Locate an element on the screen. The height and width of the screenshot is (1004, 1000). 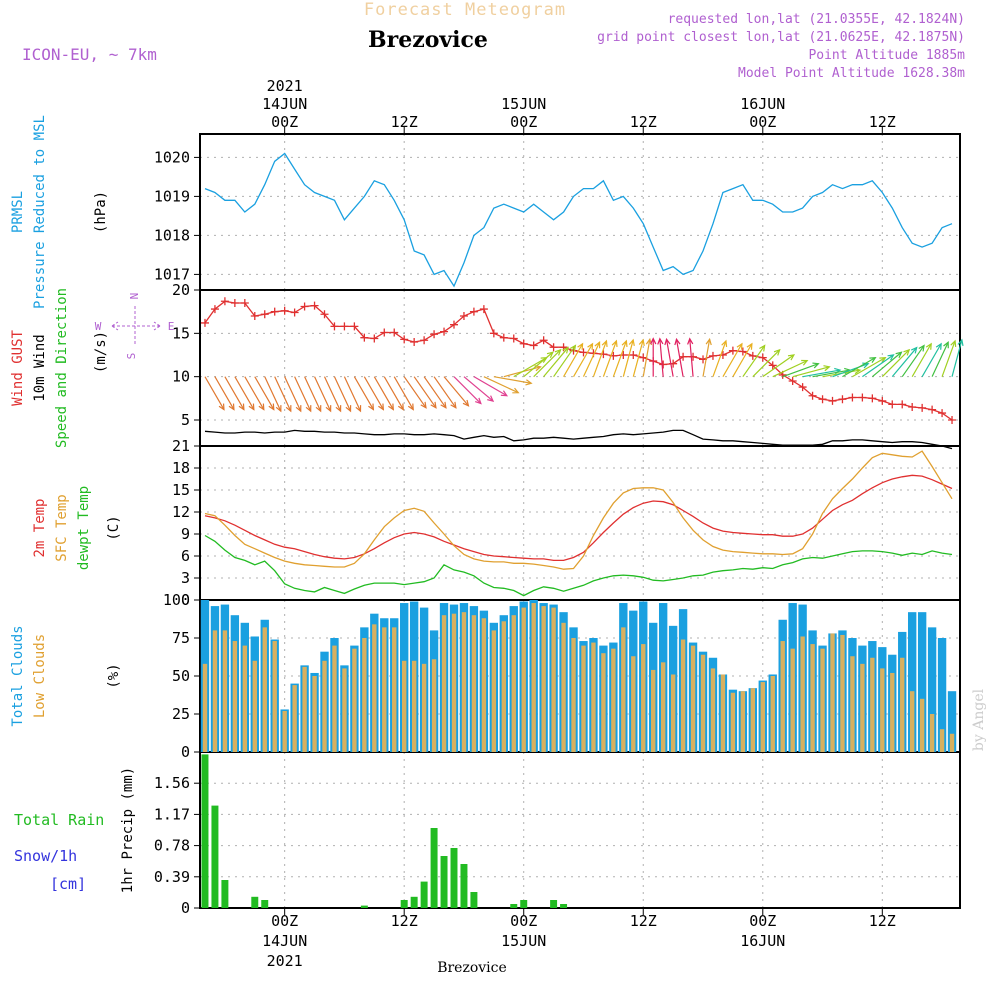
total-rain-label: Total Rain is located at coordinates (59, 820).